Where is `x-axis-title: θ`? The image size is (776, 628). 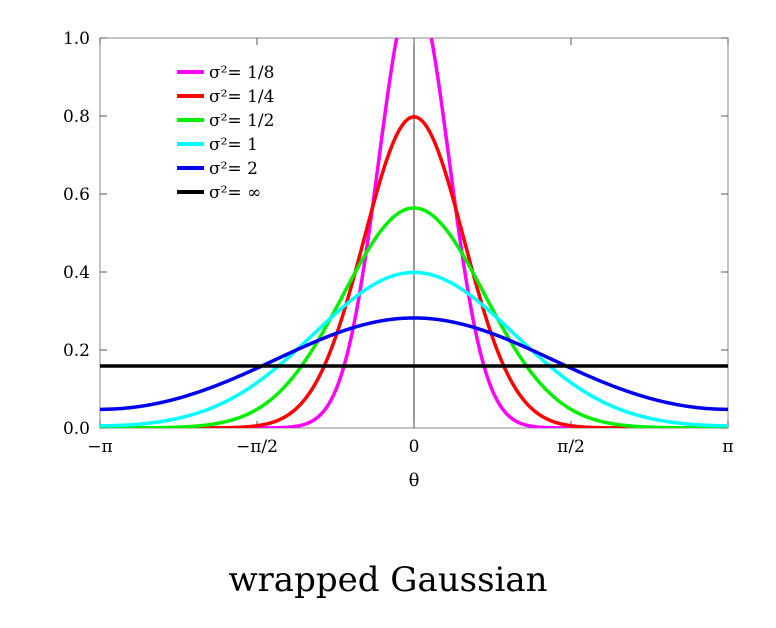
x-axis-title: θ is located at coordinates (414, 480).